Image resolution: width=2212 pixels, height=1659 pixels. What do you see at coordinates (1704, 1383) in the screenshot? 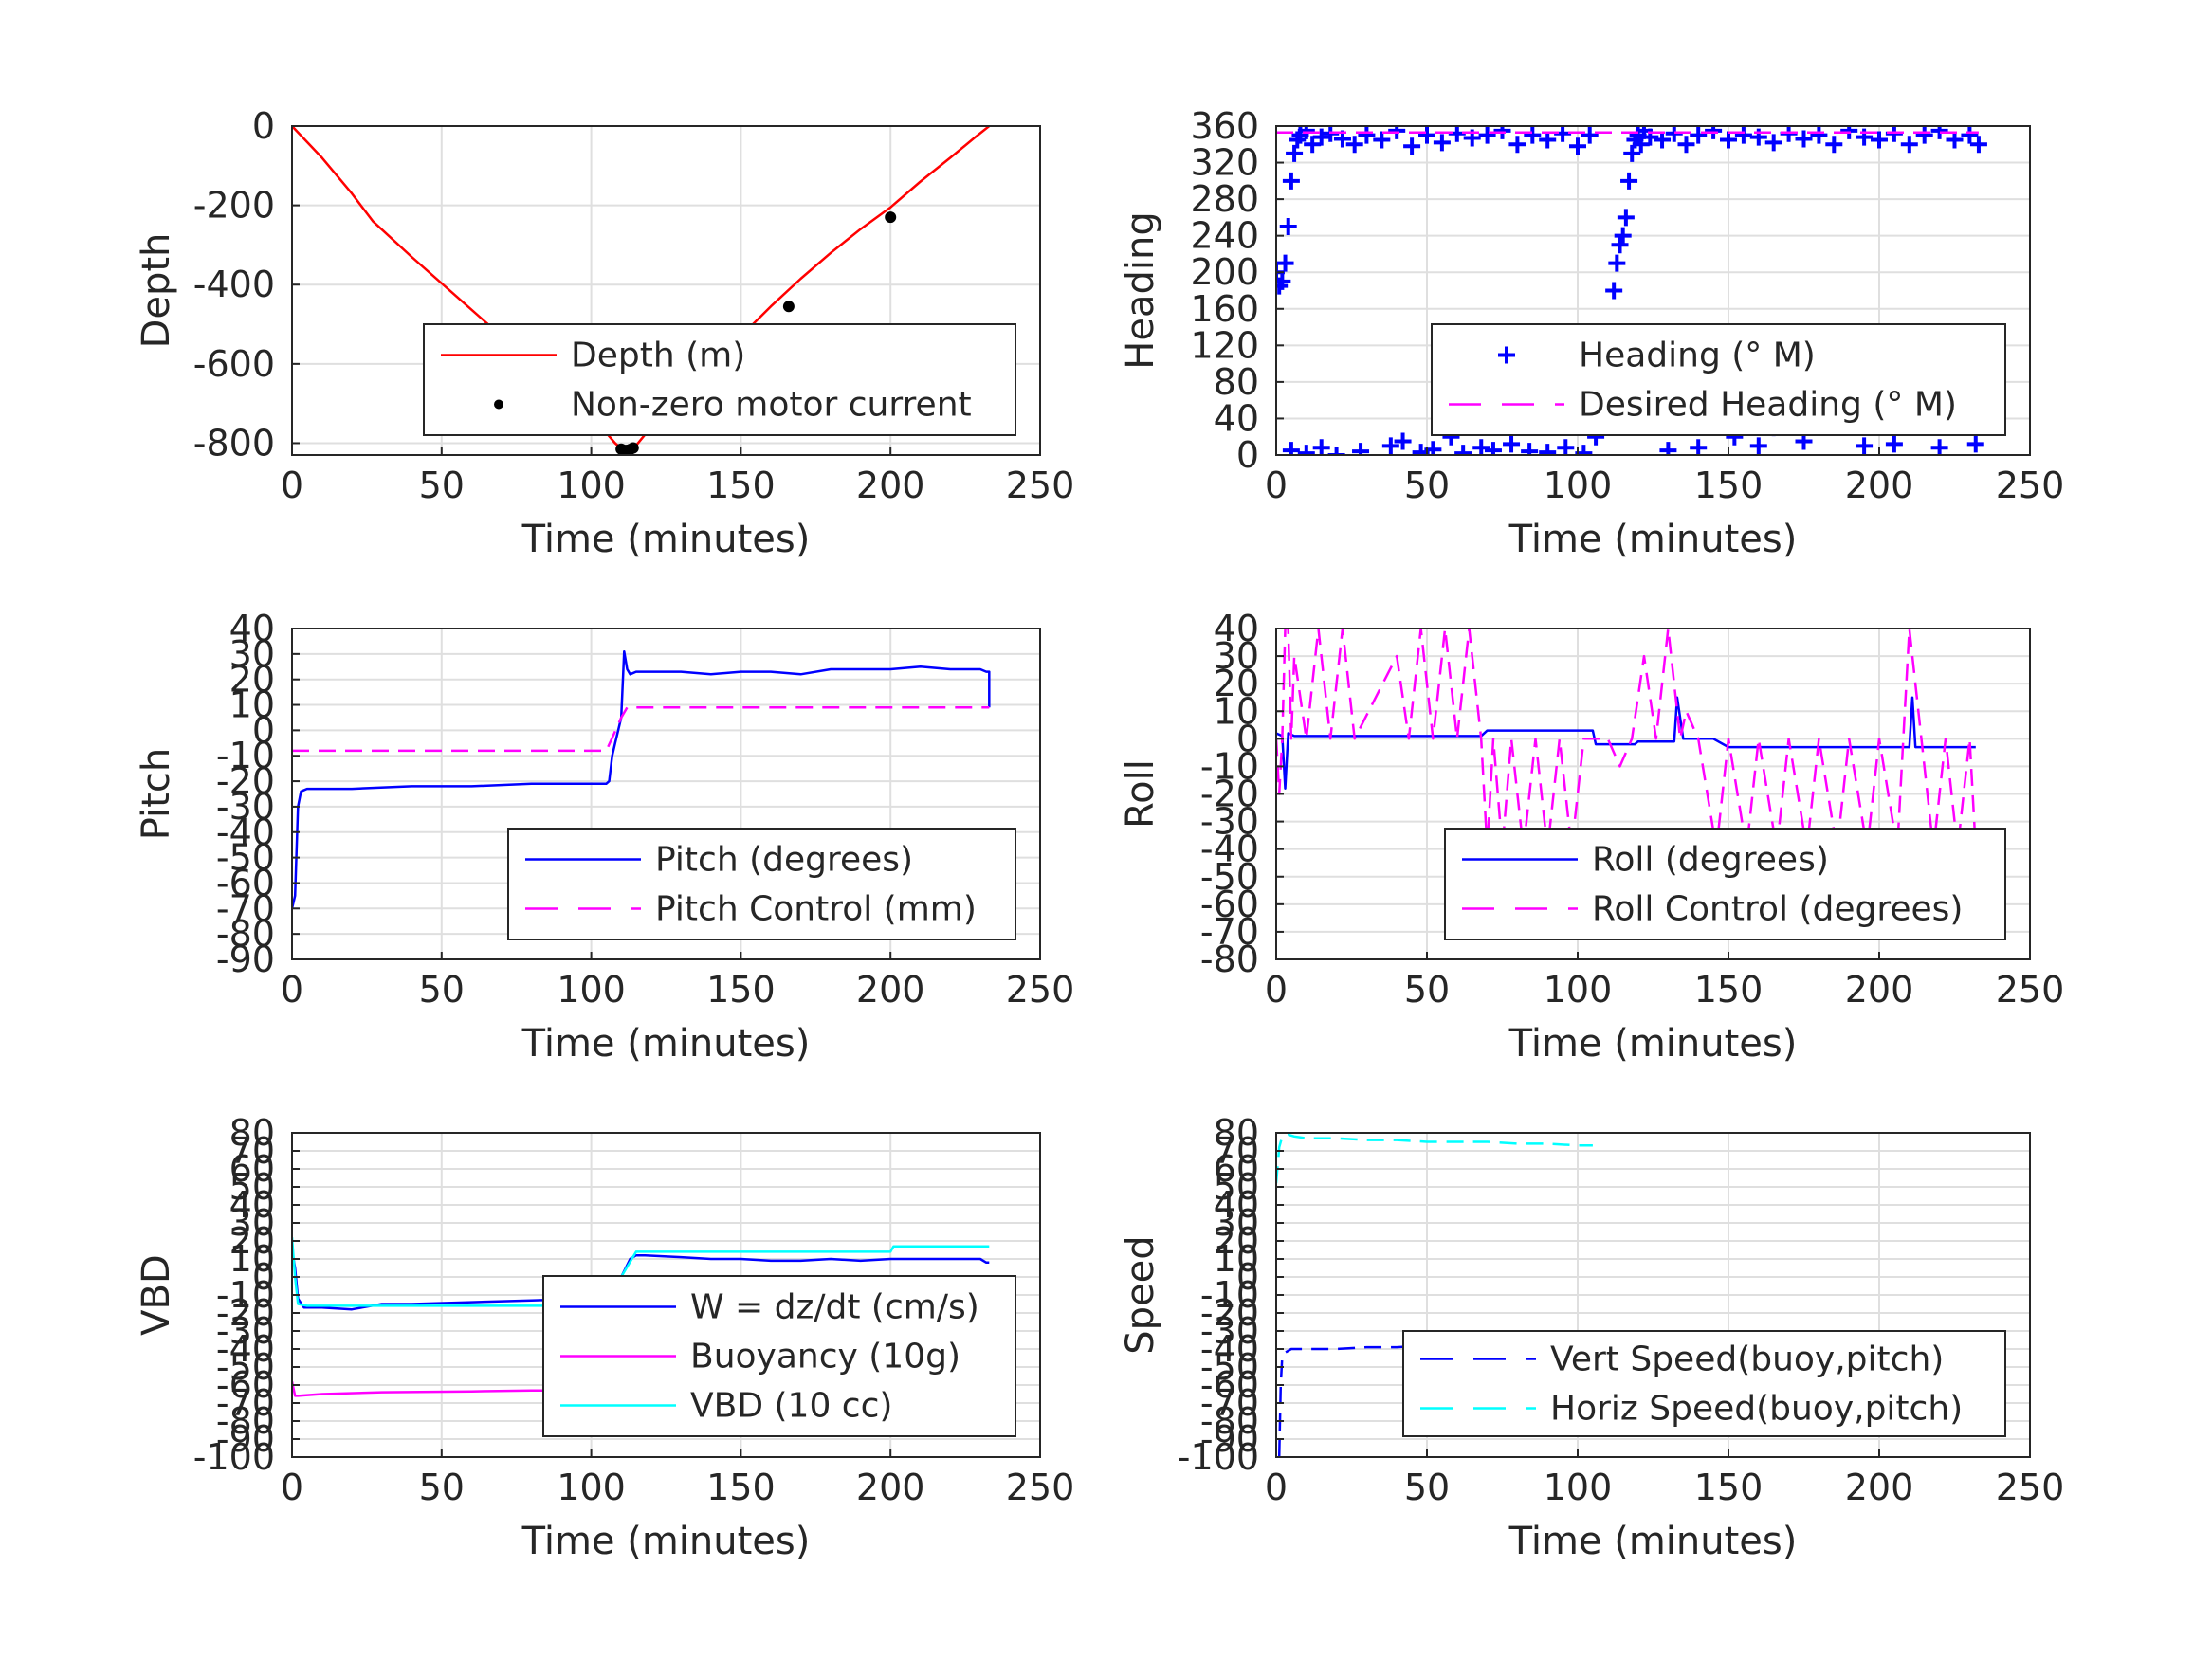
I see `speed-legend-box` at bounding box center [1704, 1383].